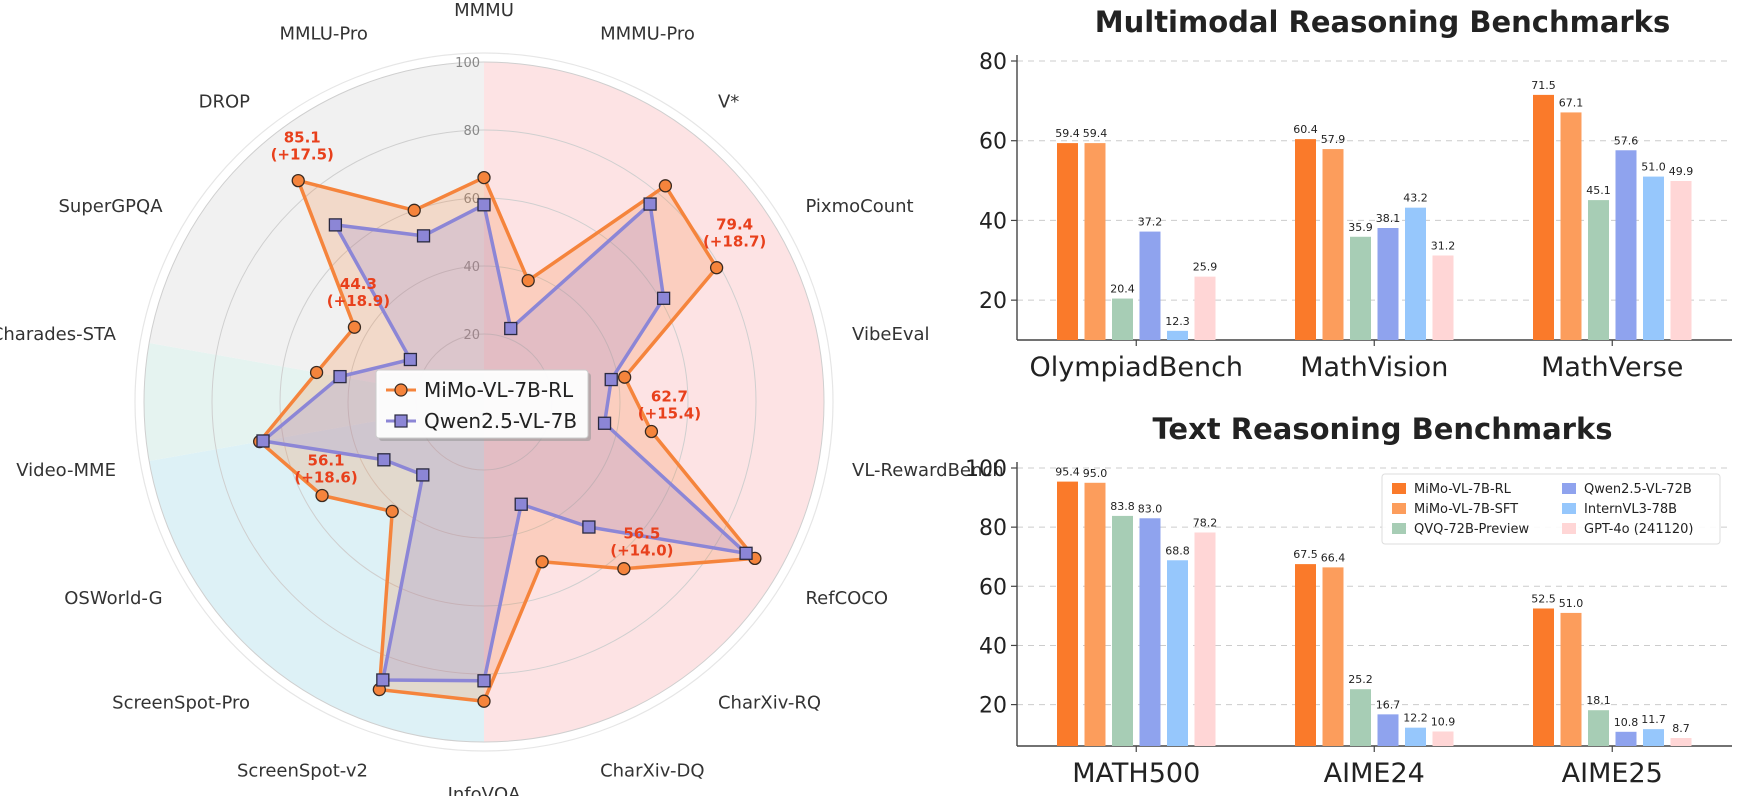 The image size is (1742, 796). Describe the element at coordinates (1388, 218) in the screenshot. I see `bar-value-label: 38.1` at that location.